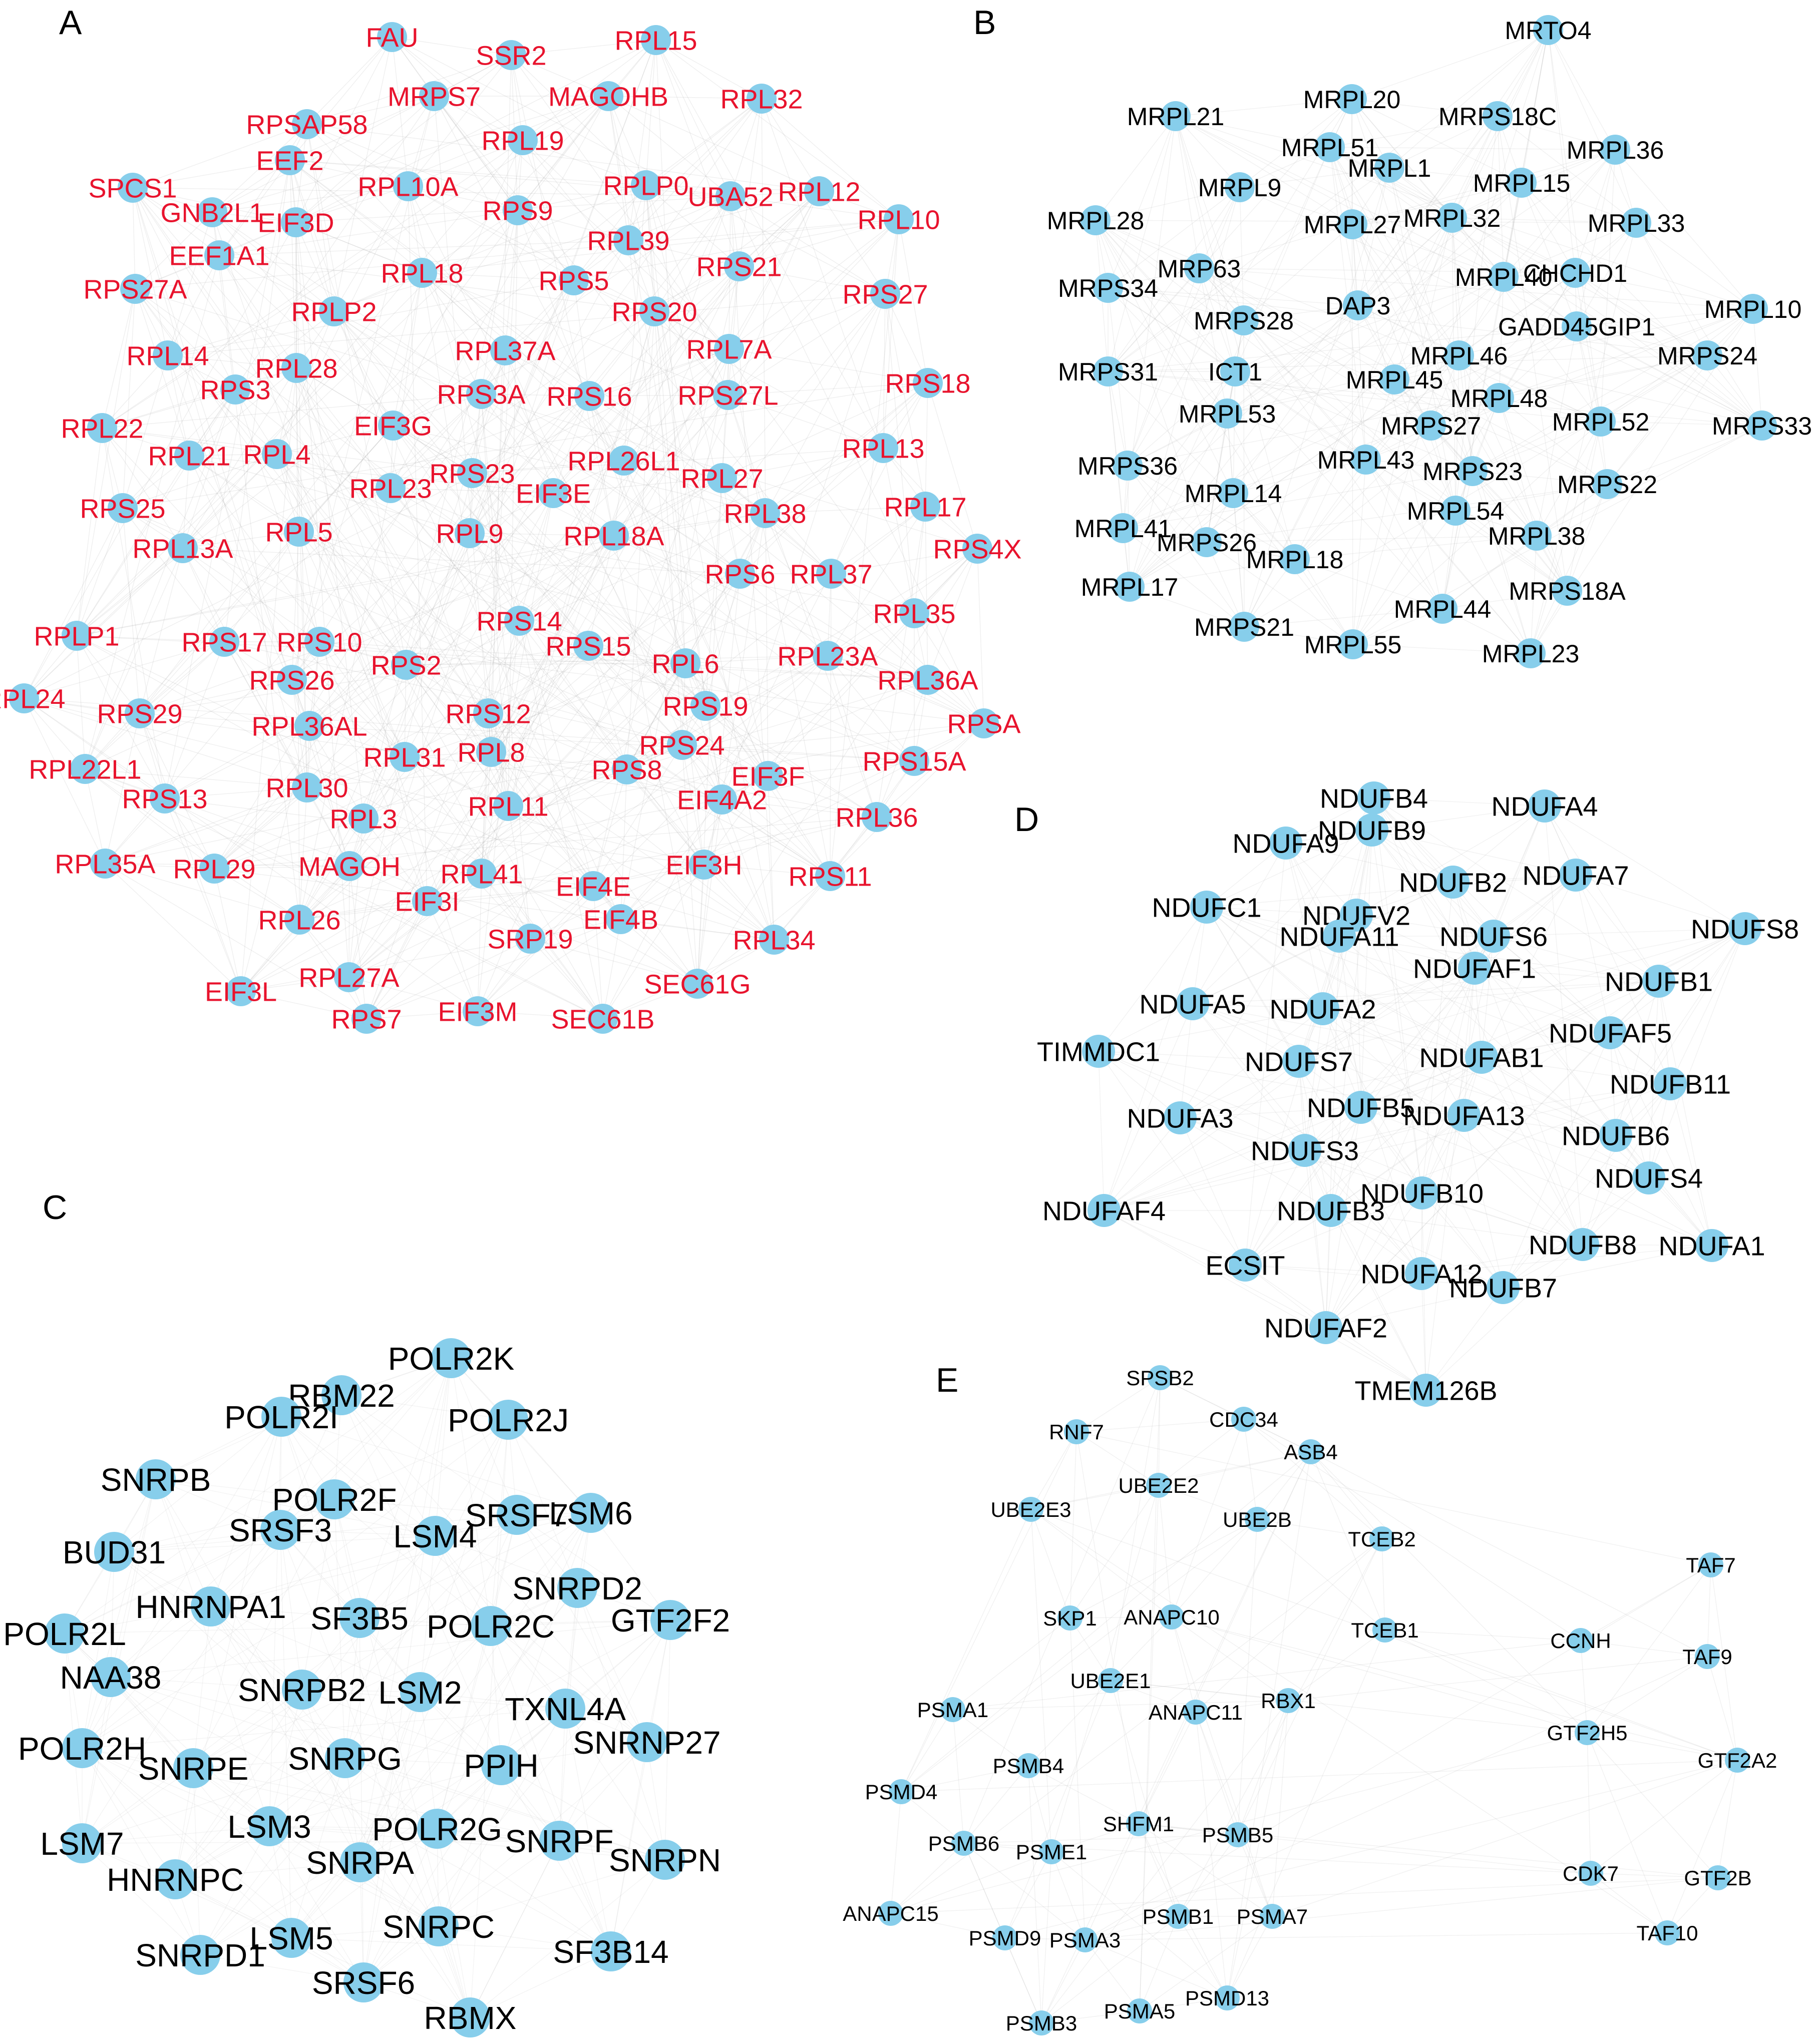 Image resolution: width=1820 pixels, height=2042 pixels. What do you see at coordinates (508, 806) in the screenshot?
I see `network-node: RPL11` at bounding box center [508, 806].